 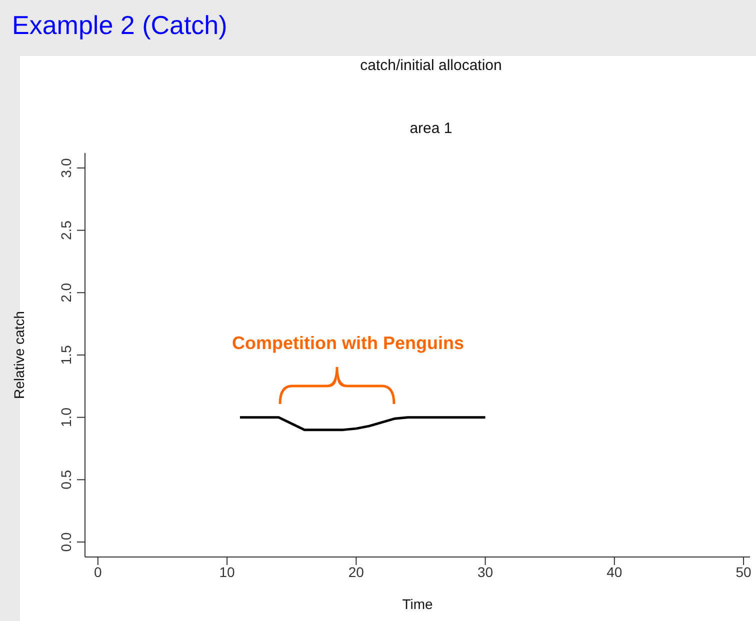 I want to click on annotation: Competition with Penguins, so click(x=348, y=343).